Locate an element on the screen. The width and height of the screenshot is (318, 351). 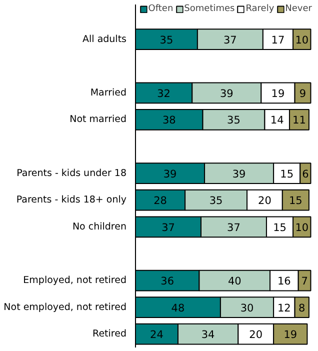
data-label: 34 is located at coordinates (208, 335).